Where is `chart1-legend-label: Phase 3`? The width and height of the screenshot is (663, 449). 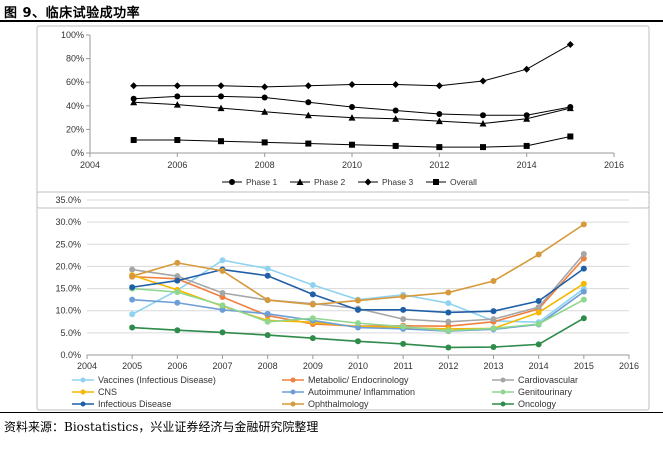 chart1-legend-label: Phase 3 is located at coordinates (397, 182).